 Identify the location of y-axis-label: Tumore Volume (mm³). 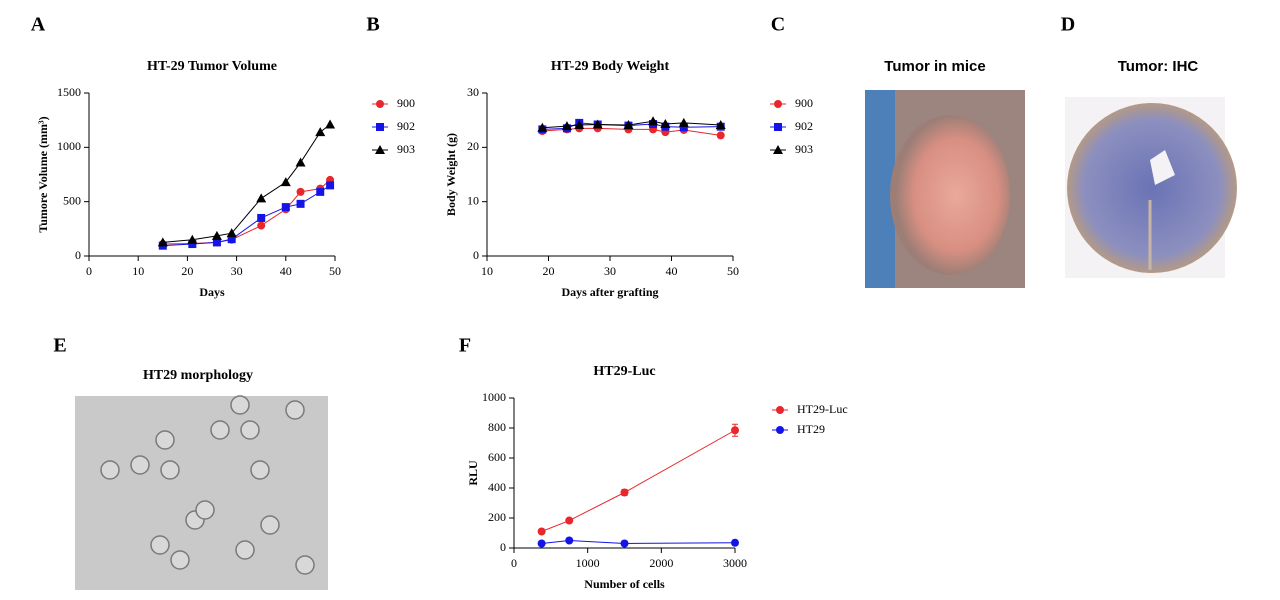
(43, 174).